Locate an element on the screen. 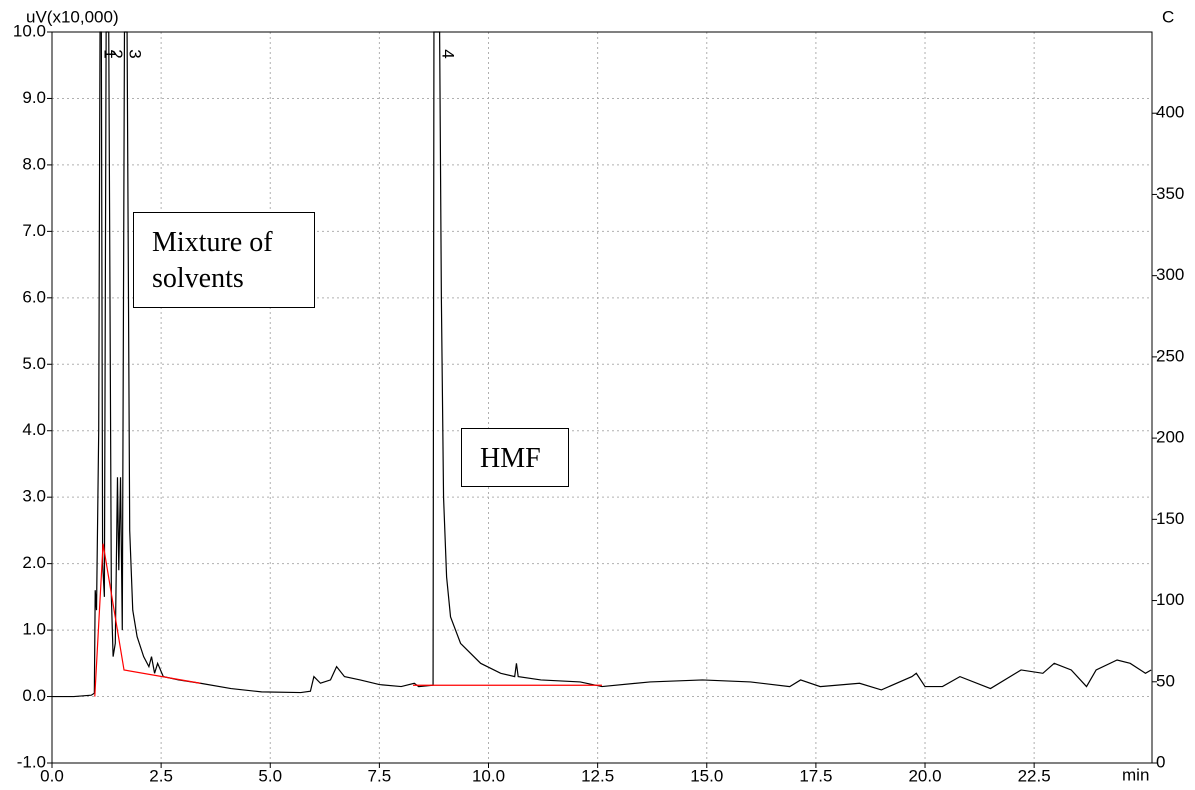 The image size is (1195, 790). x-tick-label: 20.0 is located at coordinates (924, 775).